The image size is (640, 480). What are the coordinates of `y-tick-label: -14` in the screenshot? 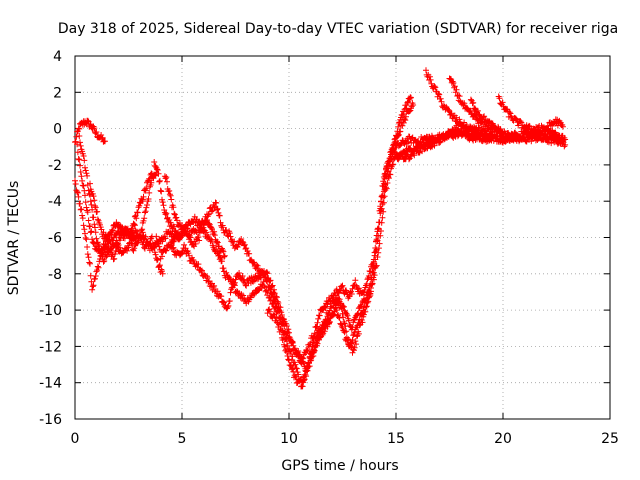 It's located at (50, 384).